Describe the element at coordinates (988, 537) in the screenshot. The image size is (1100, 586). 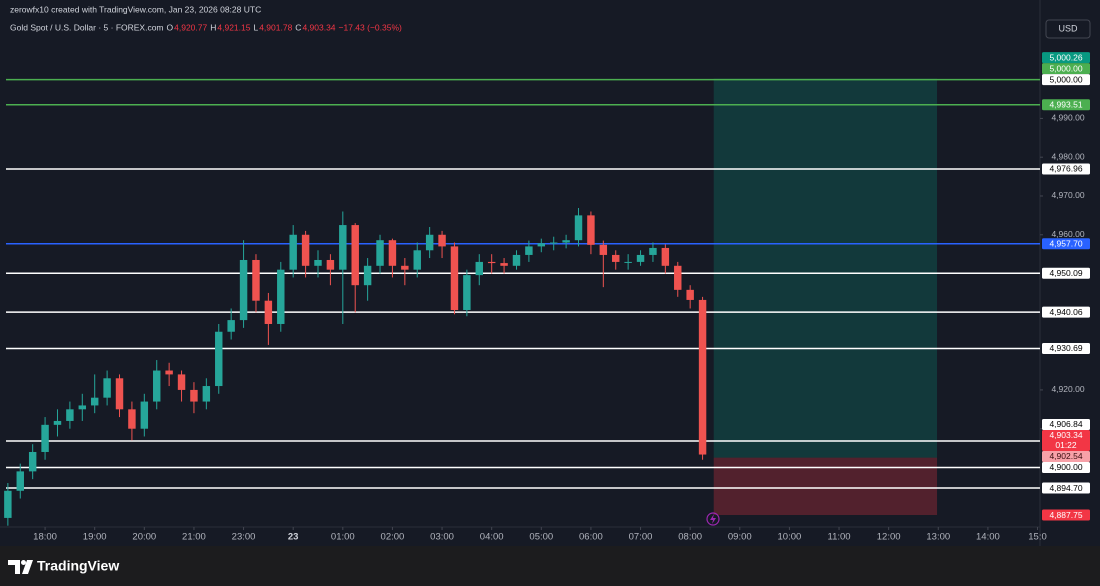
I see `x-tick-label: 14:00` at that location.